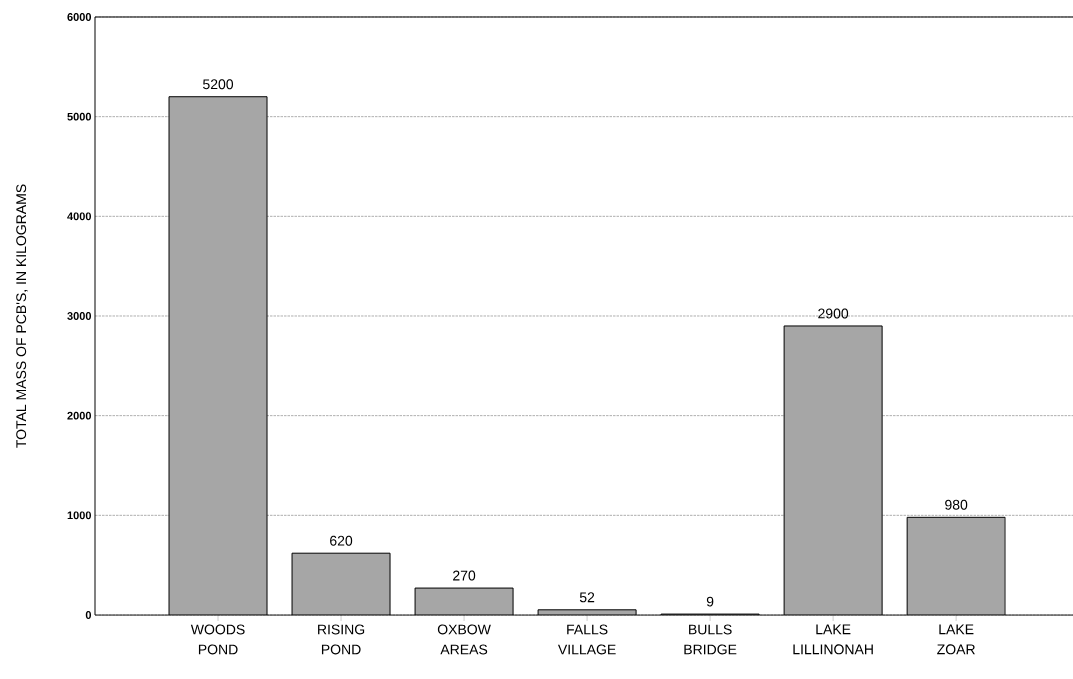 The image size is (1073, 679). What do you see at coordinates (586, 639) in the screenshot?
I see `x-tick-label: FALLS VILLAGE` at bounding box center [586, 639].